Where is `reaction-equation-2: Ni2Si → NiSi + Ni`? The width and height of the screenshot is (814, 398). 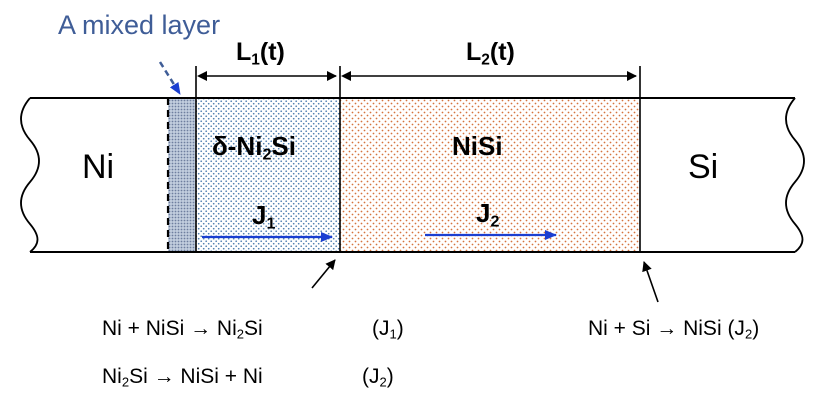 reaction-equation-2: Ni2Si → NiSi + Ni is located at coordinates (182, 377).